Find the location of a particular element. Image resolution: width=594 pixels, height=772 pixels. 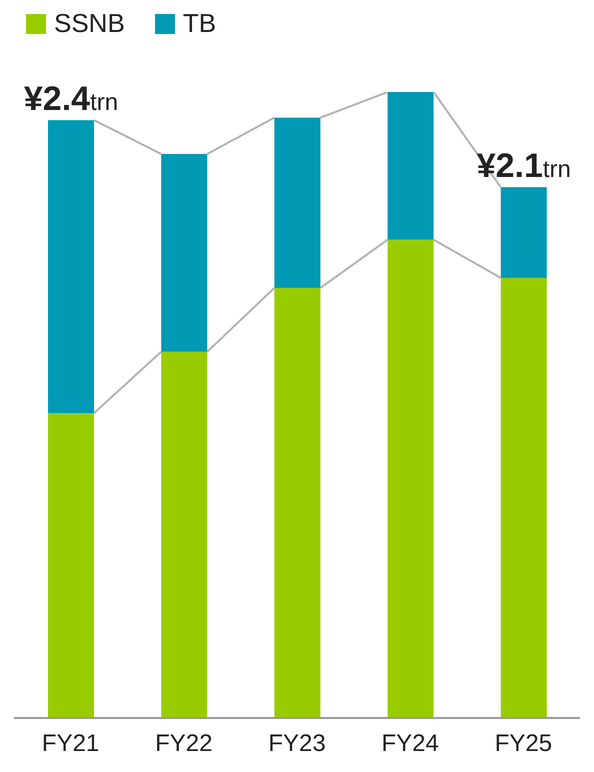

legend-label: TB is located at coordinates (199, 23).